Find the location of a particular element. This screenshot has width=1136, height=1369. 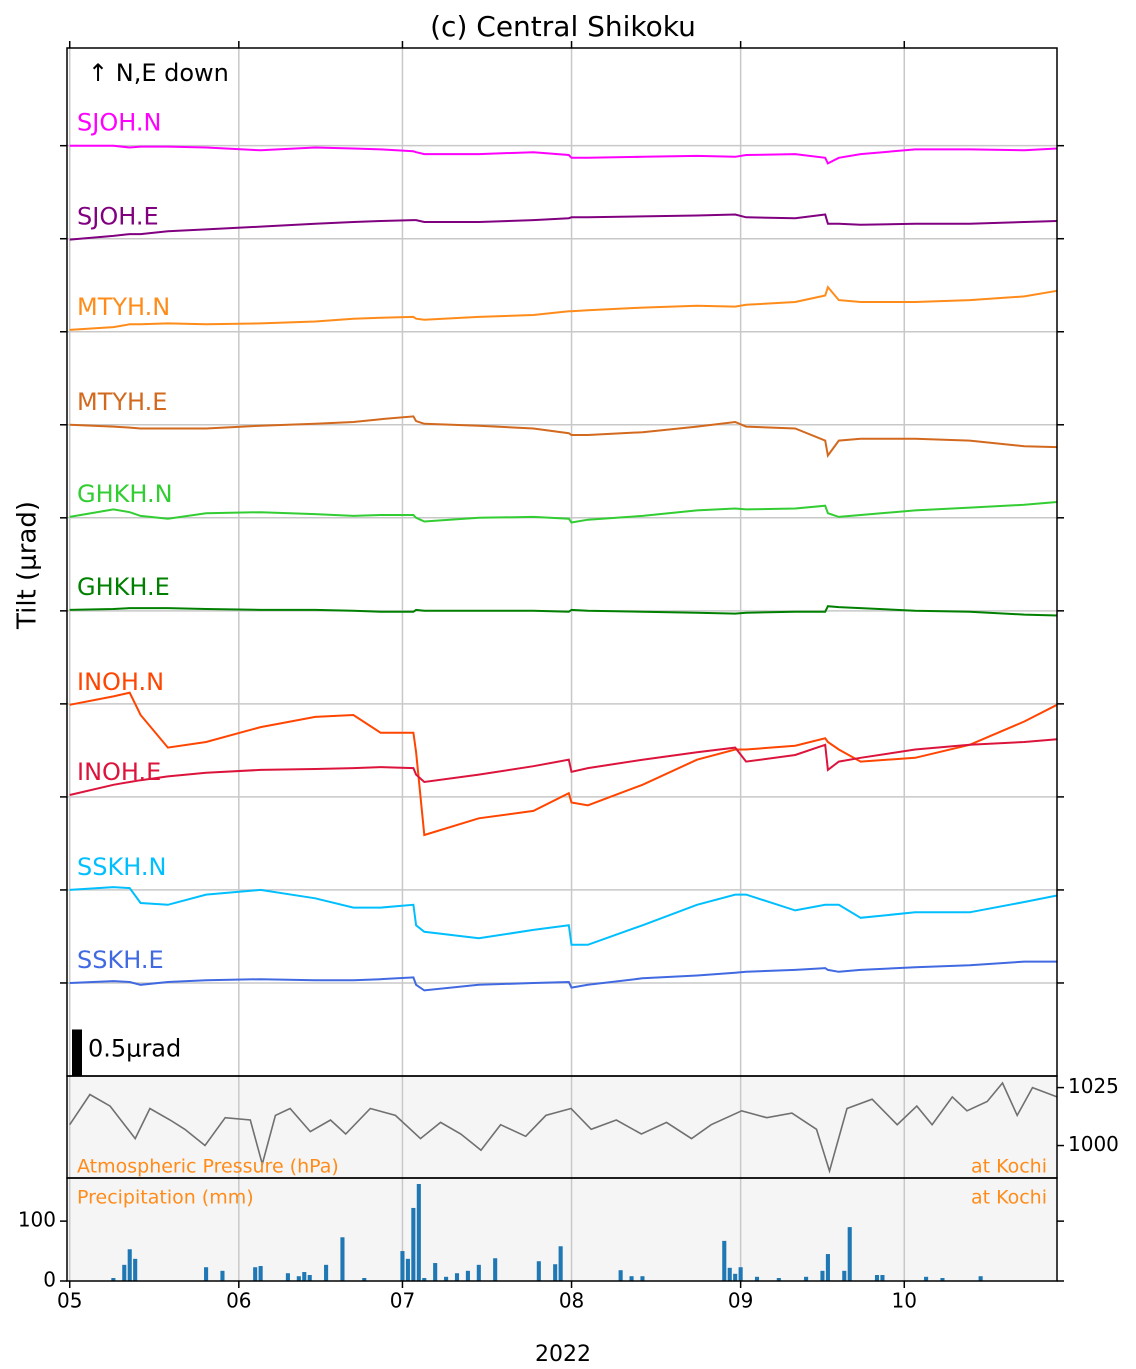

scale-bar is located at coordinates (77, 1052).